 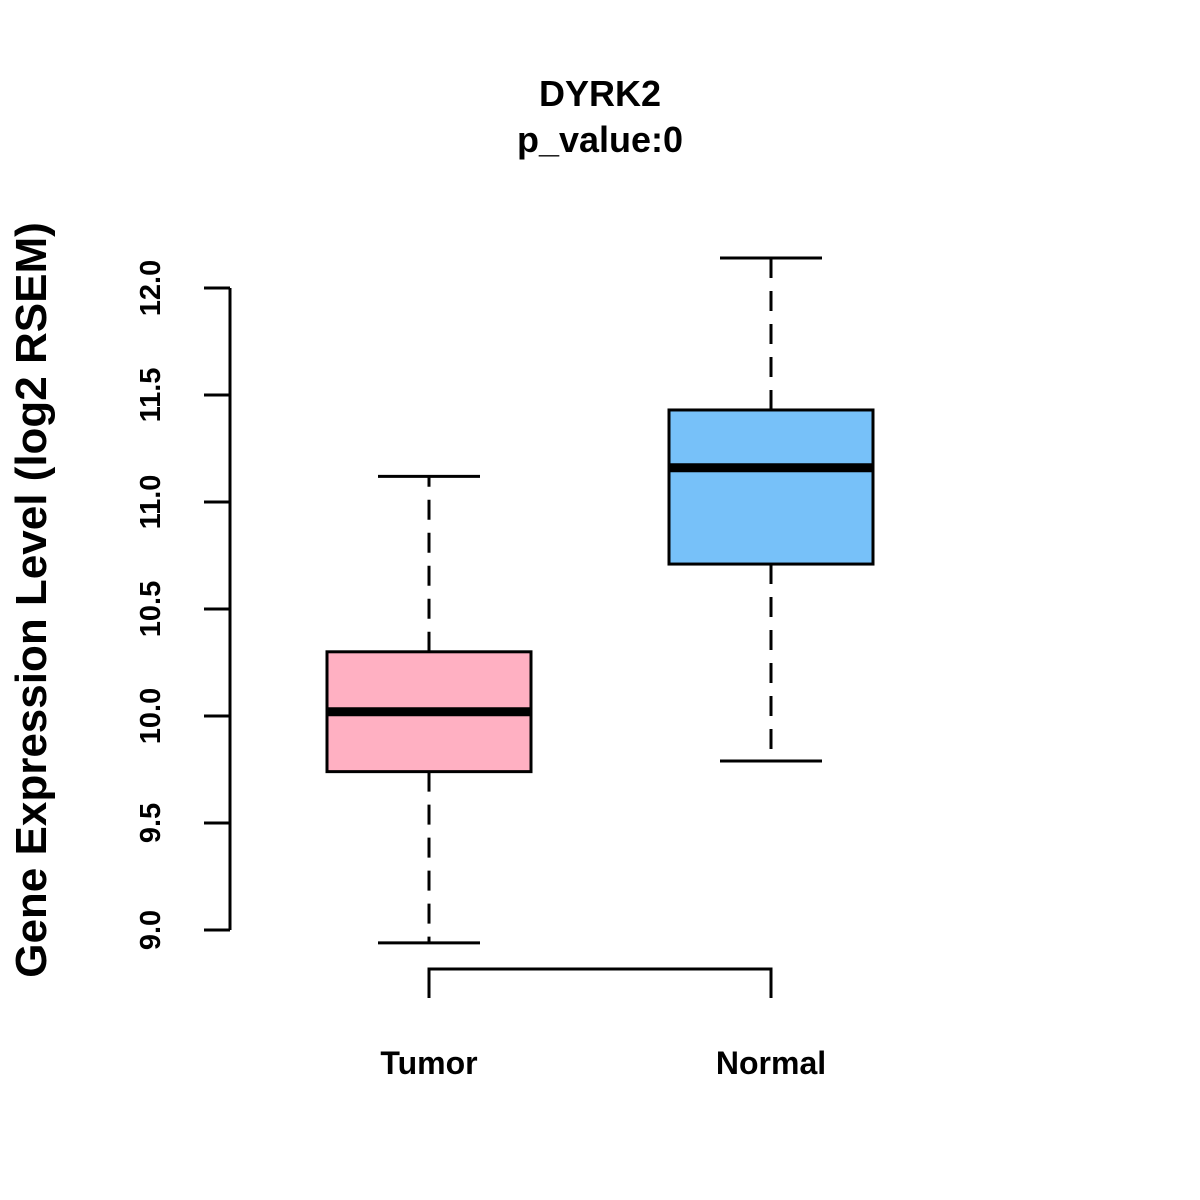 I want to click on y-tick-label: 9.0, so click(x=151, y=930).